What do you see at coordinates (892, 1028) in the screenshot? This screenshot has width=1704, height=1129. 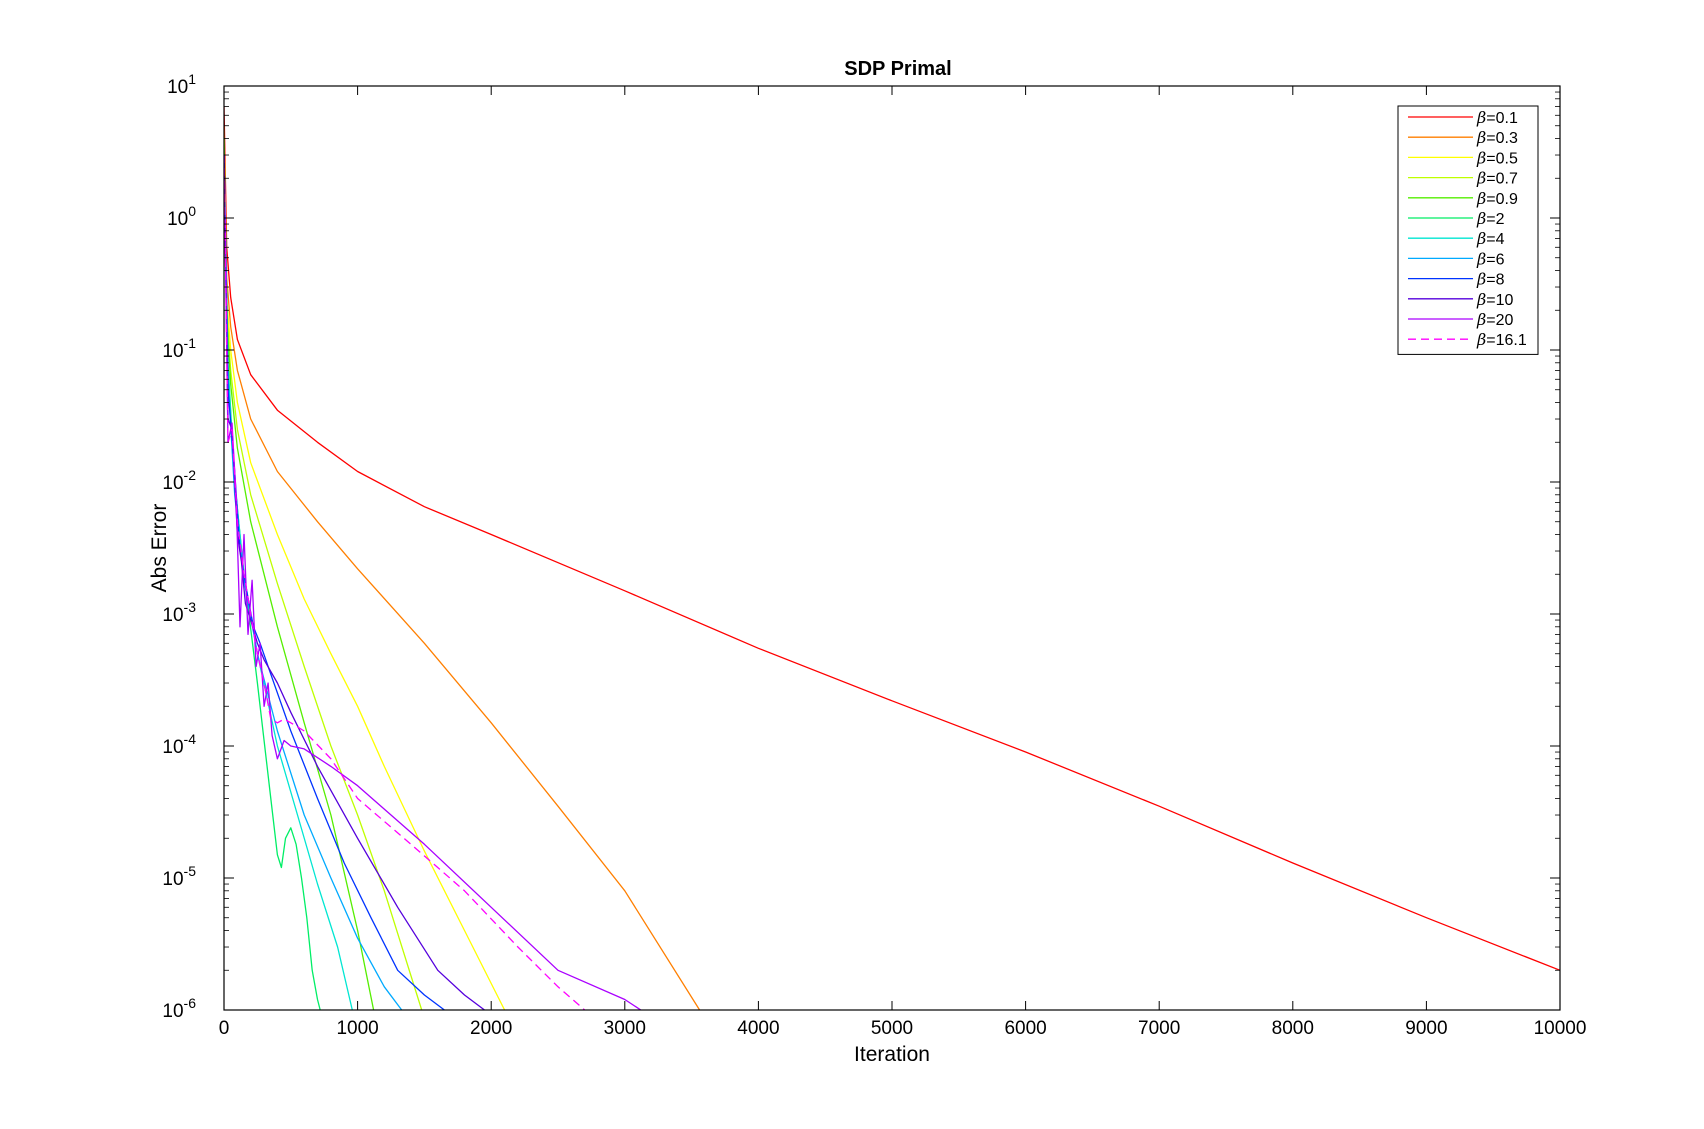 I see `x-tick-label: 5000` at bounding box center [892, 1028].